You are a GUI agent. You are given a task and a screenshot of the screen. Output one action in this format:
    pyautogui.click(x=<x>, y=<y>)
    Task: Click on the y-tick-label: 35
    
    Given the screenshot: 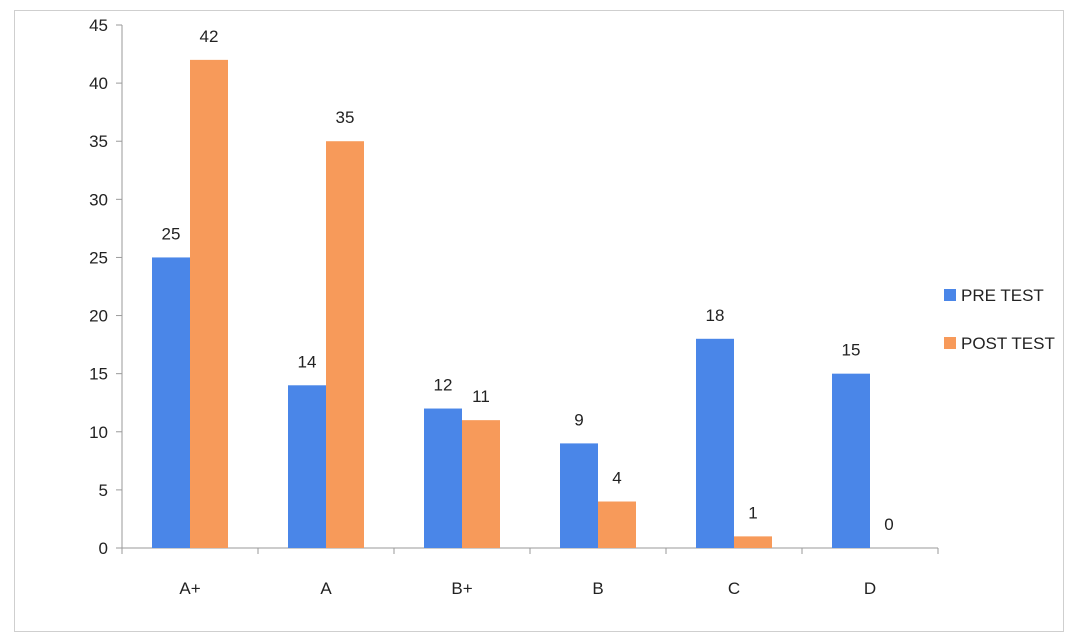 What is the action you would take?
    pyautogui.click(x=98, y=141)
    